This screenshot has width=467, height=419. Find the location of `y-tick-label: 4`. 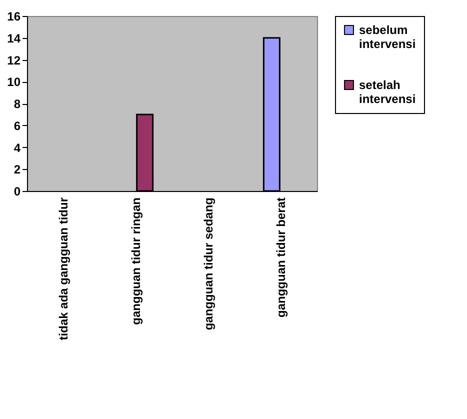

y-tick-label: 4 is located at coordinates (17, 147).